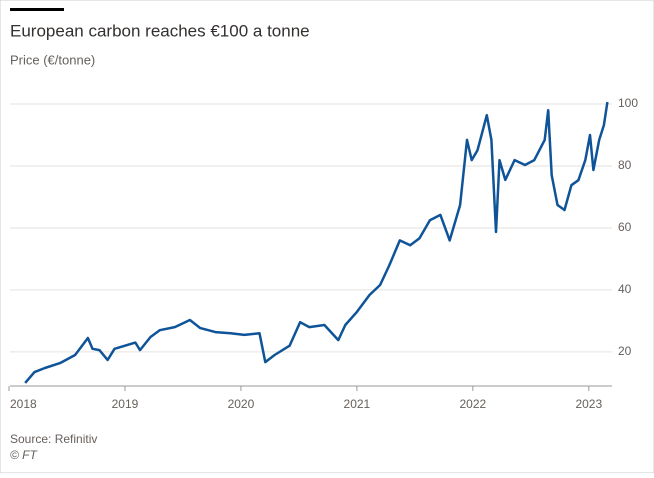 Image resolution: width=654 pixels, height=478 pixels. Describe the element at coordinates (628, 103) in the screenshot. I see `y-tick-label: 100` at that location.